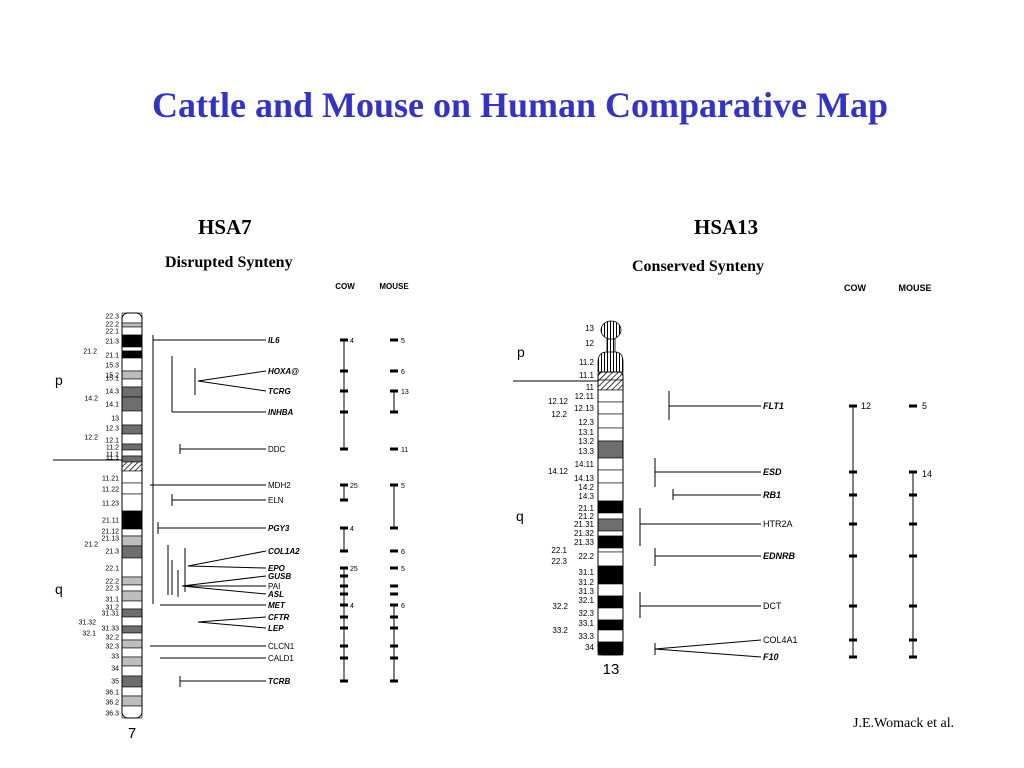 Image resolution: width=1024 pixels, height=768 pixels. I want to click on hsa13-band-label: 13.1, so click(586, 432).